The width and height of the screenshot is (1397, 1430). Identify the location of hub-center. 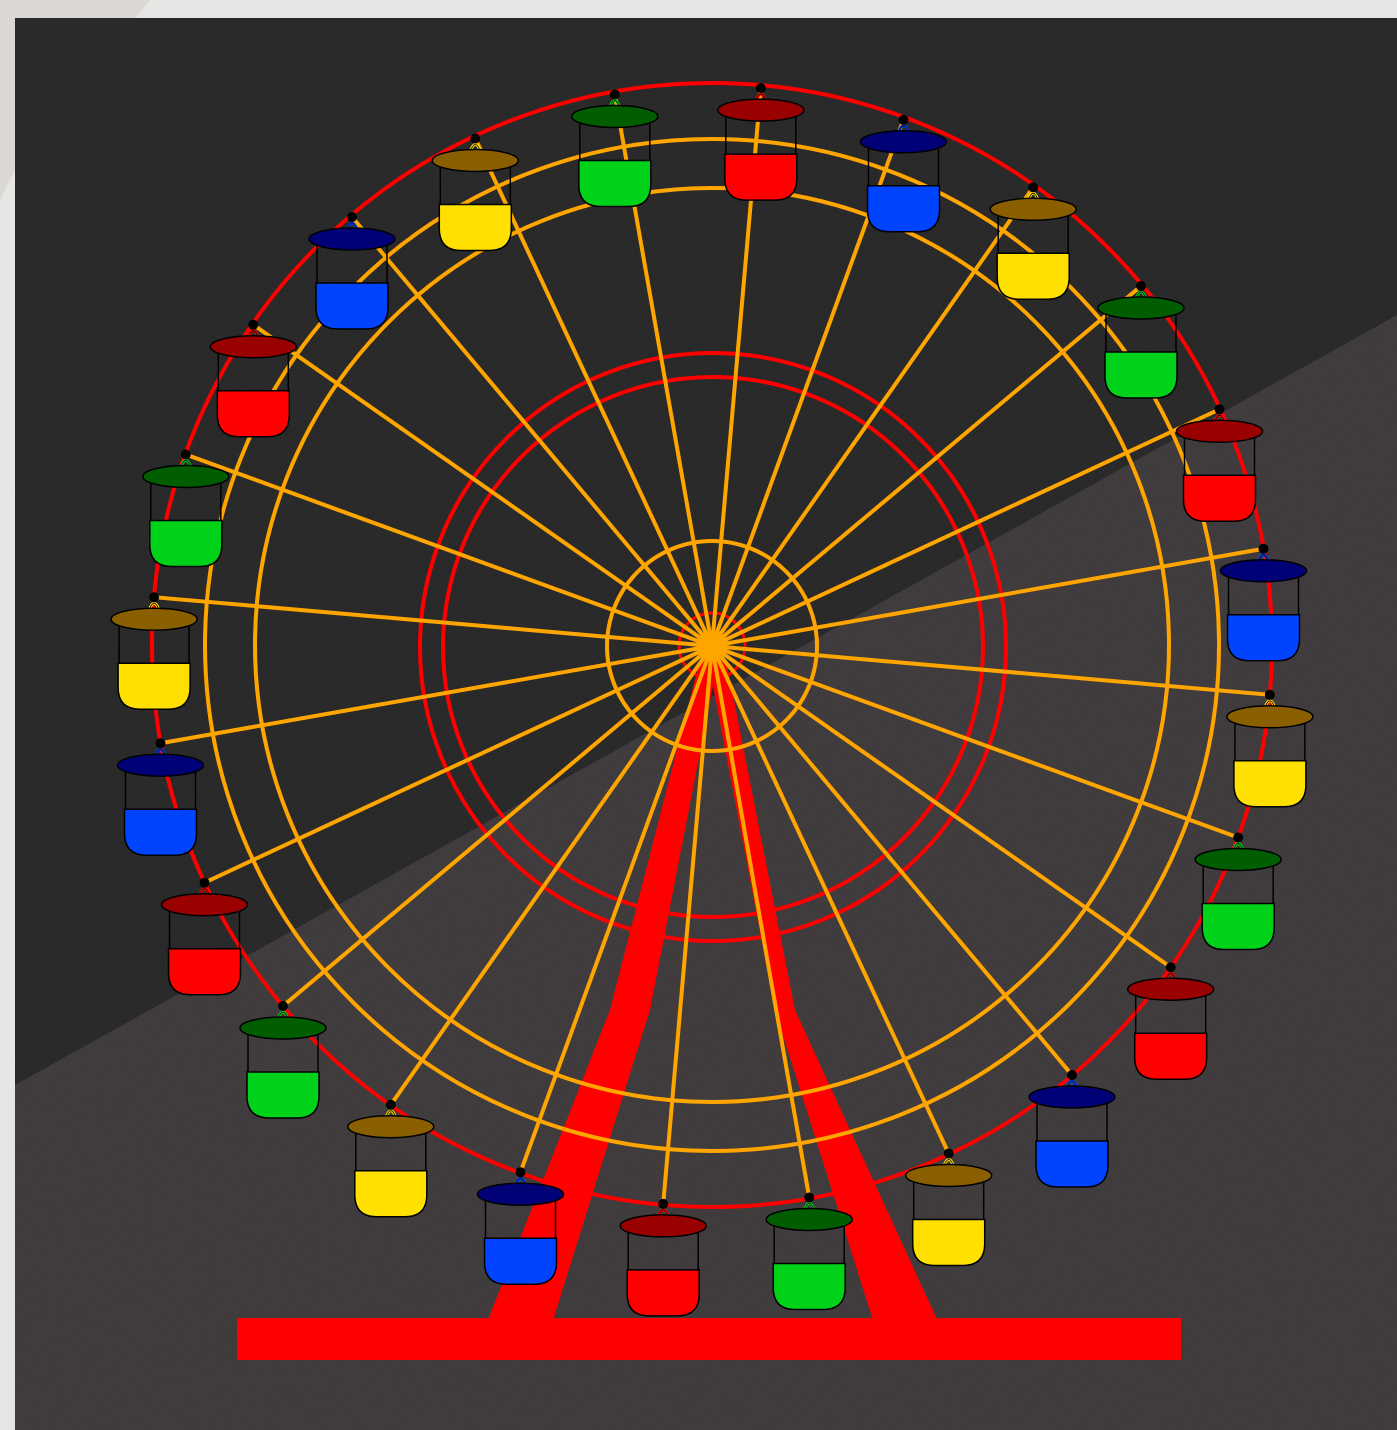
(712, 646).